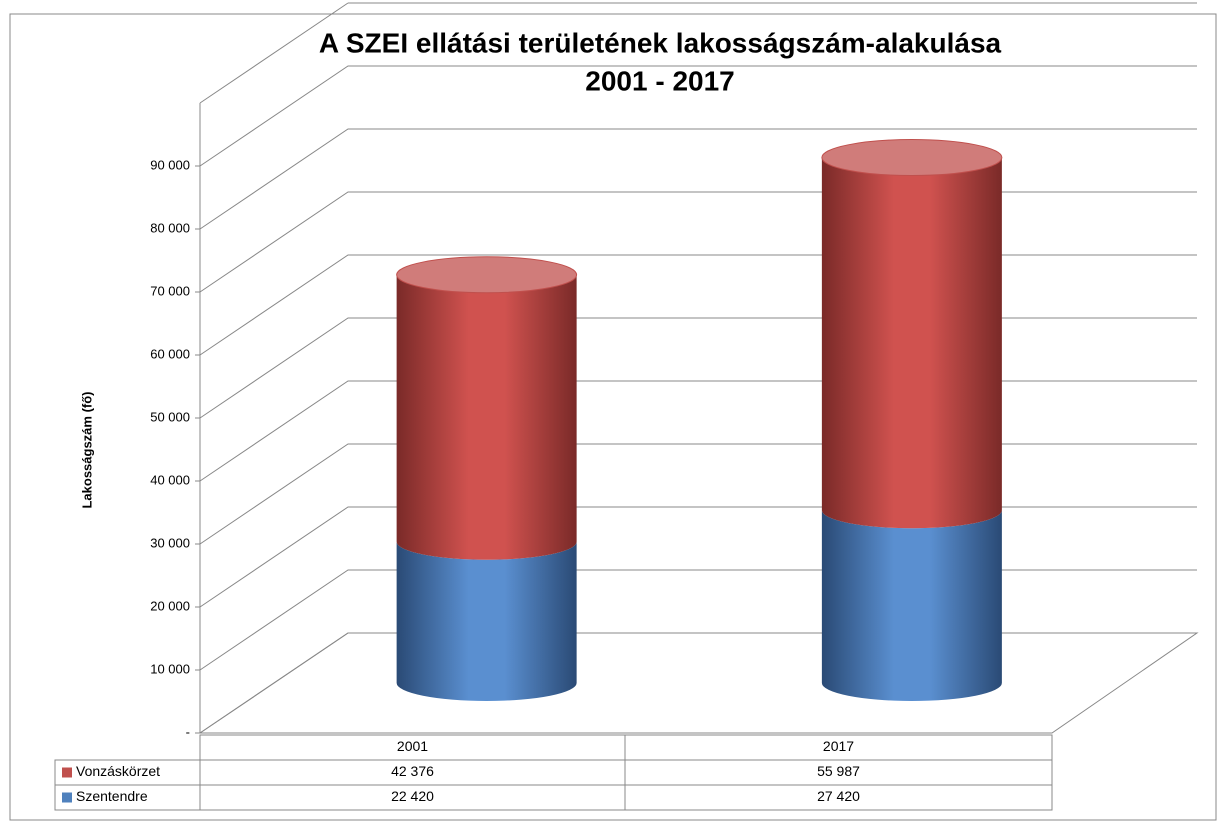 Image resolution: width=1219 pixels, height=821 pixels. Describe the element at coordinates (838, 771) in the screenshot. I see `table-value: 55 987` at that location.